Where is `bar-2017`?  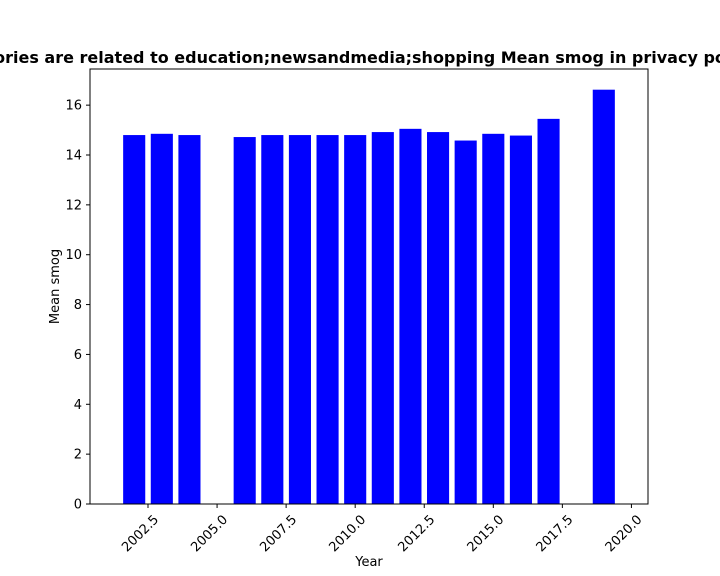 bar-2017 is located at coordinates (548, 311).